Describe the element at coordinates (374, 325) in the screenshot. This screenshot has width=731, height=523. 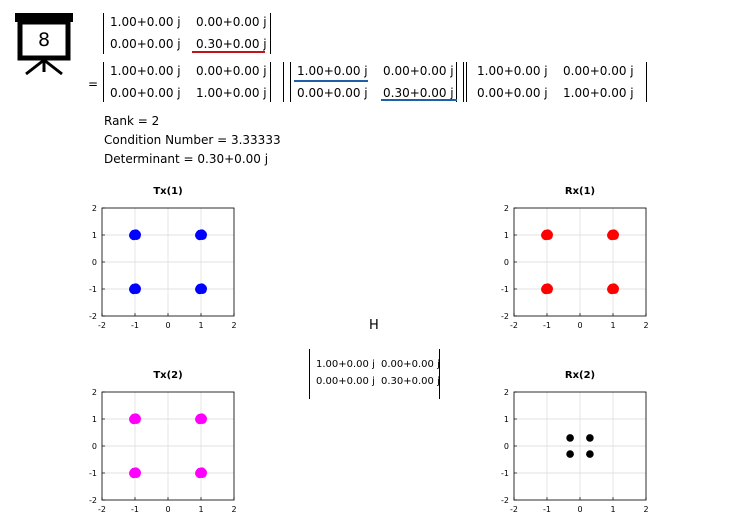
I see `h-label: H` at that location.